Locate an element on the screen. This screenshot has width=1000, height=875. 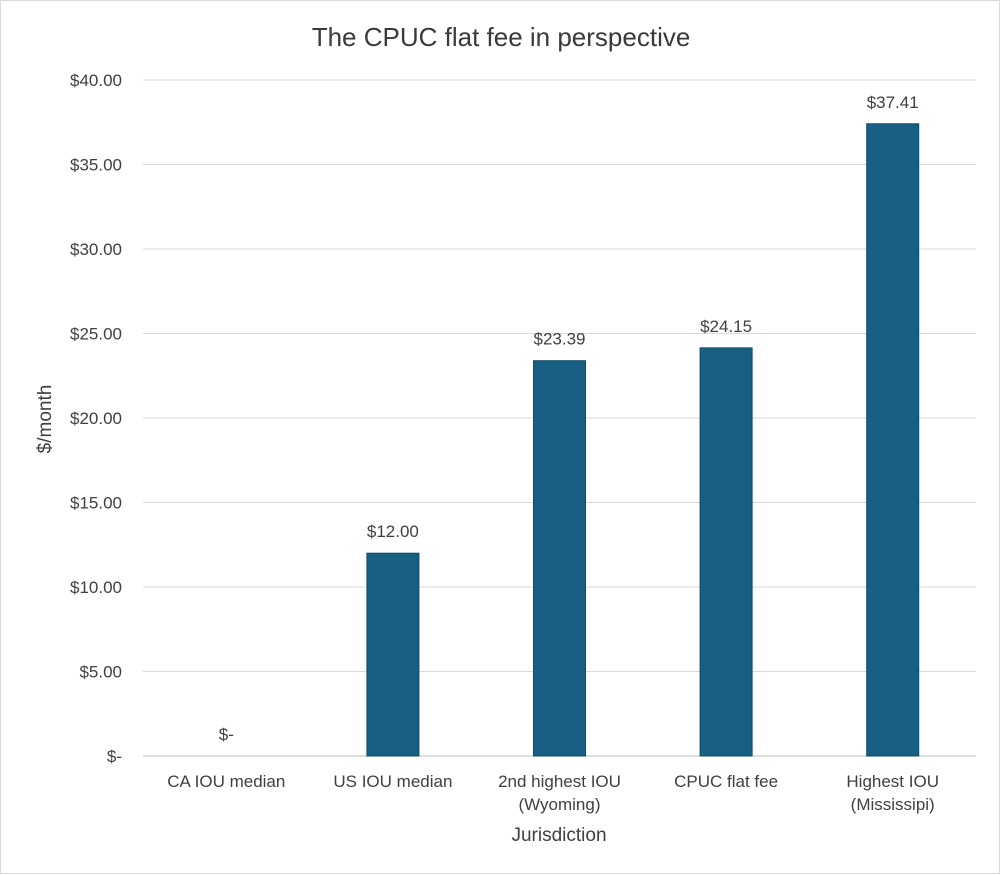
data-label: $23.39 is located at coordinates (560, 339).